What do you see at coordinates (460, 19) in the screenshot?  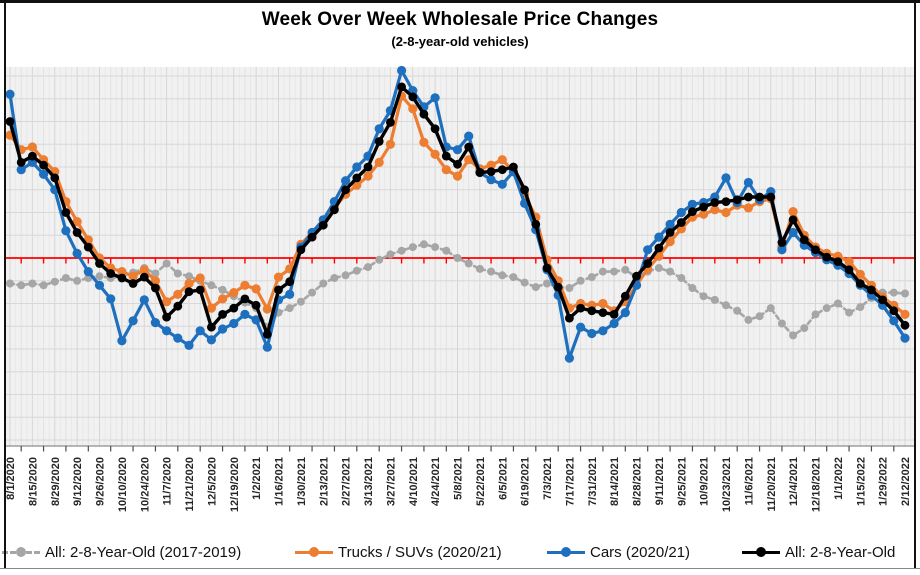 I see `chart-title: Week Over Week Wholesale Price Changes` at bounding box center [460, 19].